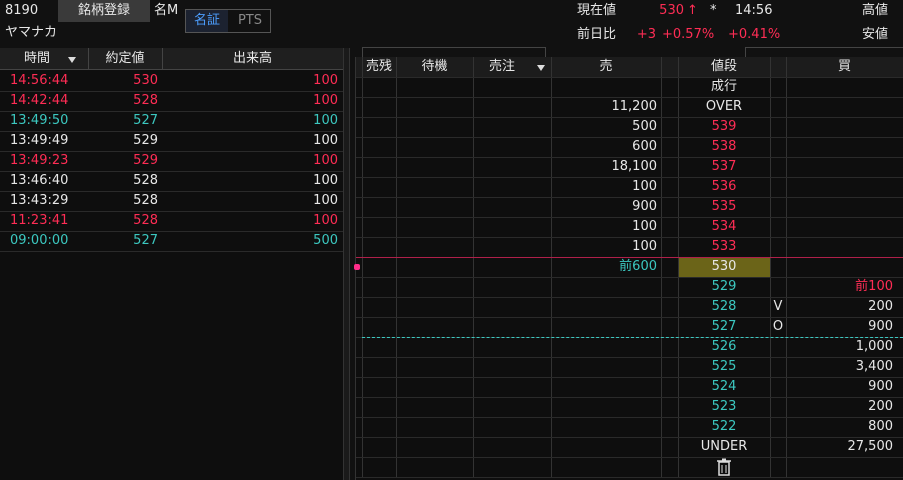  I want to click on tab: PTS, so click(250, 20).